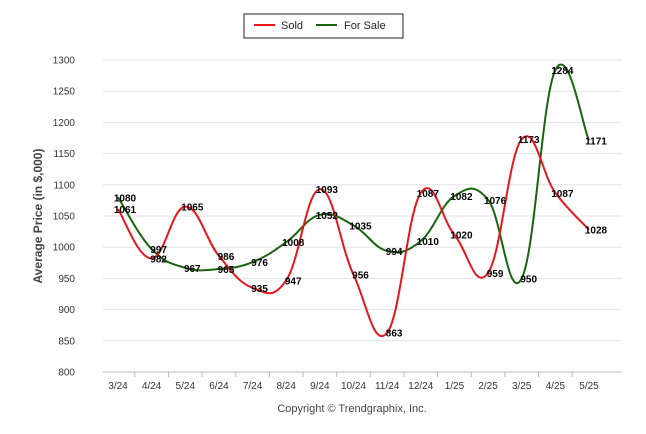  What do you see at coordinates (64, 154) in the screenshot?
I see `y-tick-label: 1150` at bounding box center [64, 154].